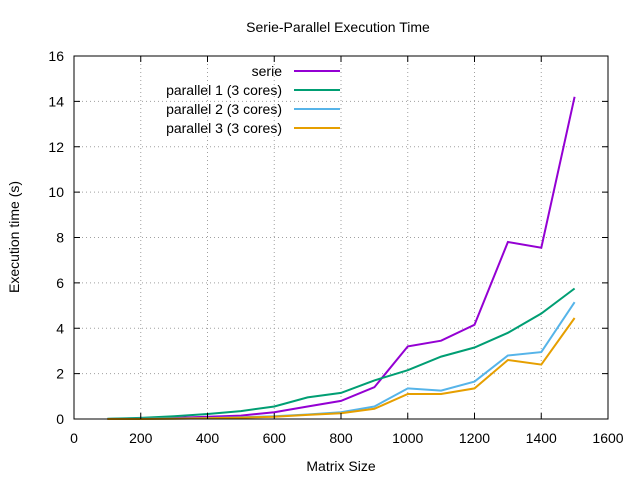 Image resolution: width=640 pixels, height=480 pixels. I want to click on legend-label-1: serie, so click(267, 71).